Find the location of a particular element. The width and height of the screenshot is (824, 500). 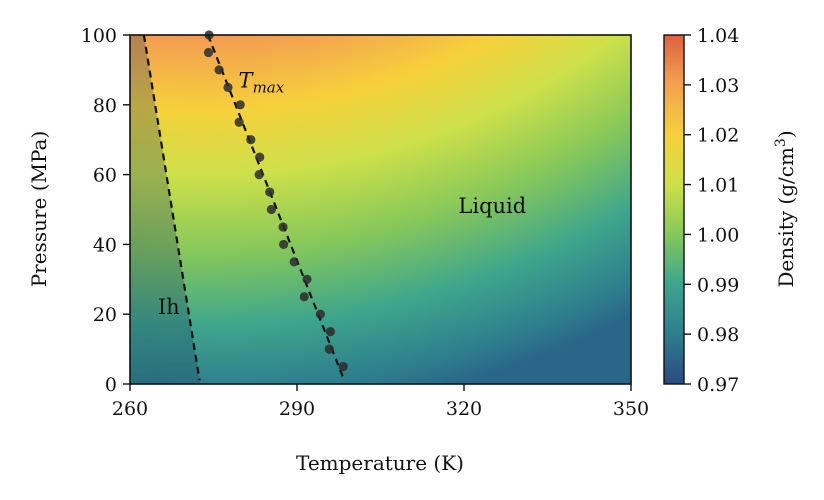

x-tick-label: 260 is located at coordinates (130, 409).